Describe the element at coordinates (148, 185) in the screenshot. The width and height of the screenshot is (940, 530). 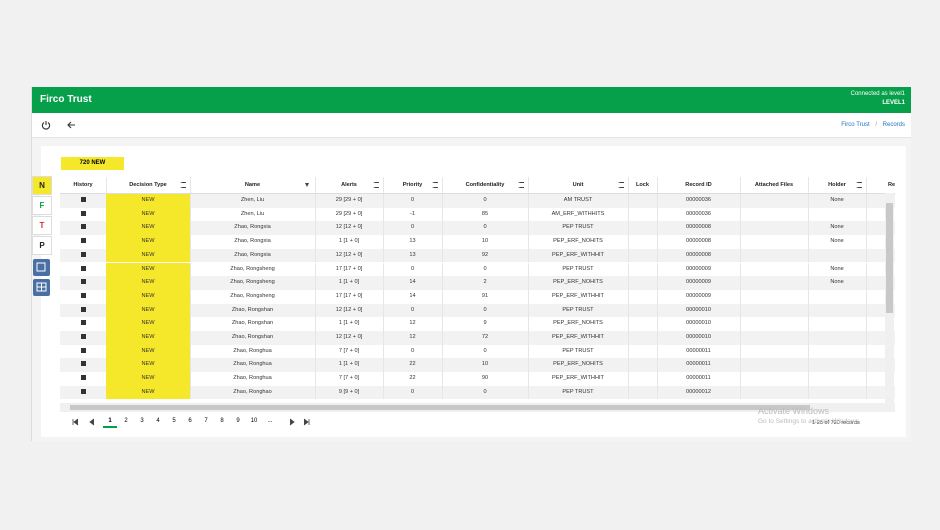
I see `column-header: Decision Type` at that location.